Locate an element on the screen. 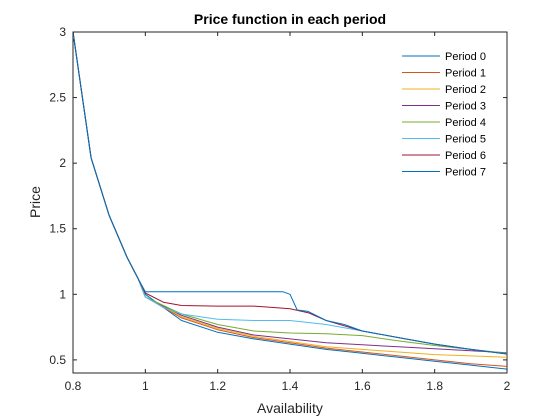 Image resolution: width=560 pixels, height=420 pixels. y-tick-label: 2.5 is located at coordinates (57, 98).